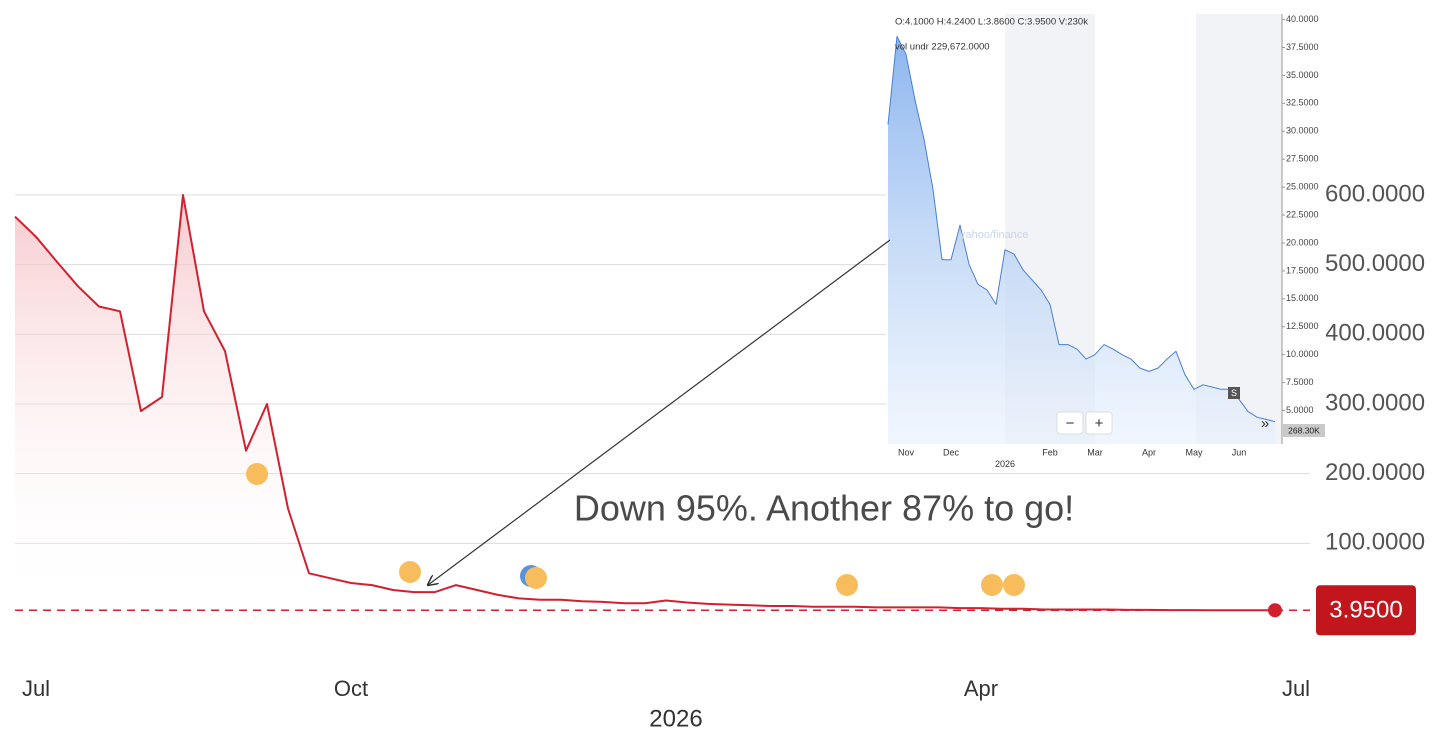 The width and height of the screenshot is (1456, 744). I want to click on y-tick-label: 7.5000, so click(1300, 382).